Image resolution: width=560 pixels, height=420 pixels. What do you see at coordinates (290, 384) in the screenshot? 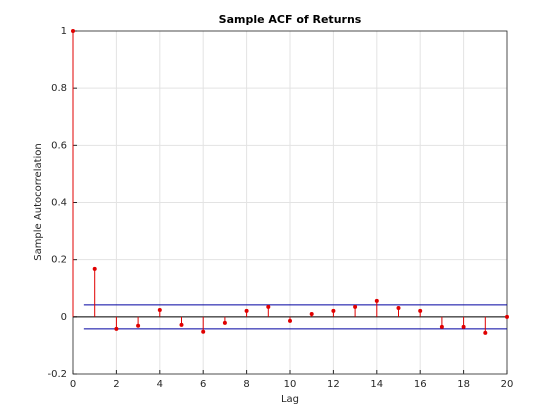
I see `x-tick-label: 10` at bounding box center [290, 384].